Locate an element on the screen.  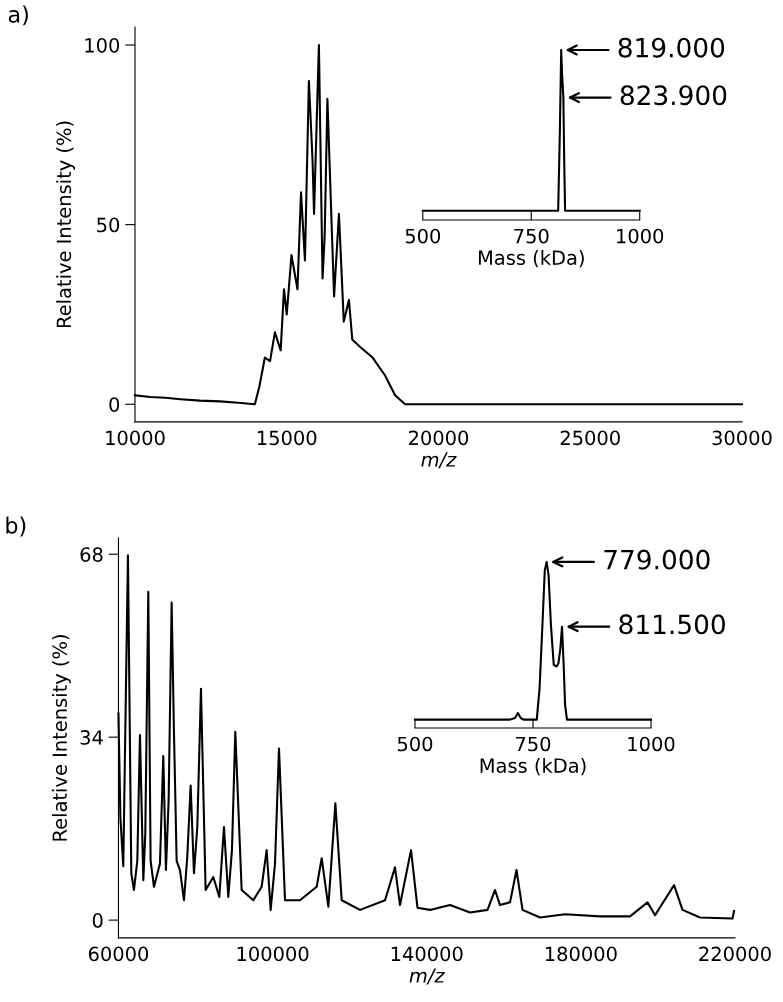
y-tick-label: 50 is located at coordinates (108, 225).